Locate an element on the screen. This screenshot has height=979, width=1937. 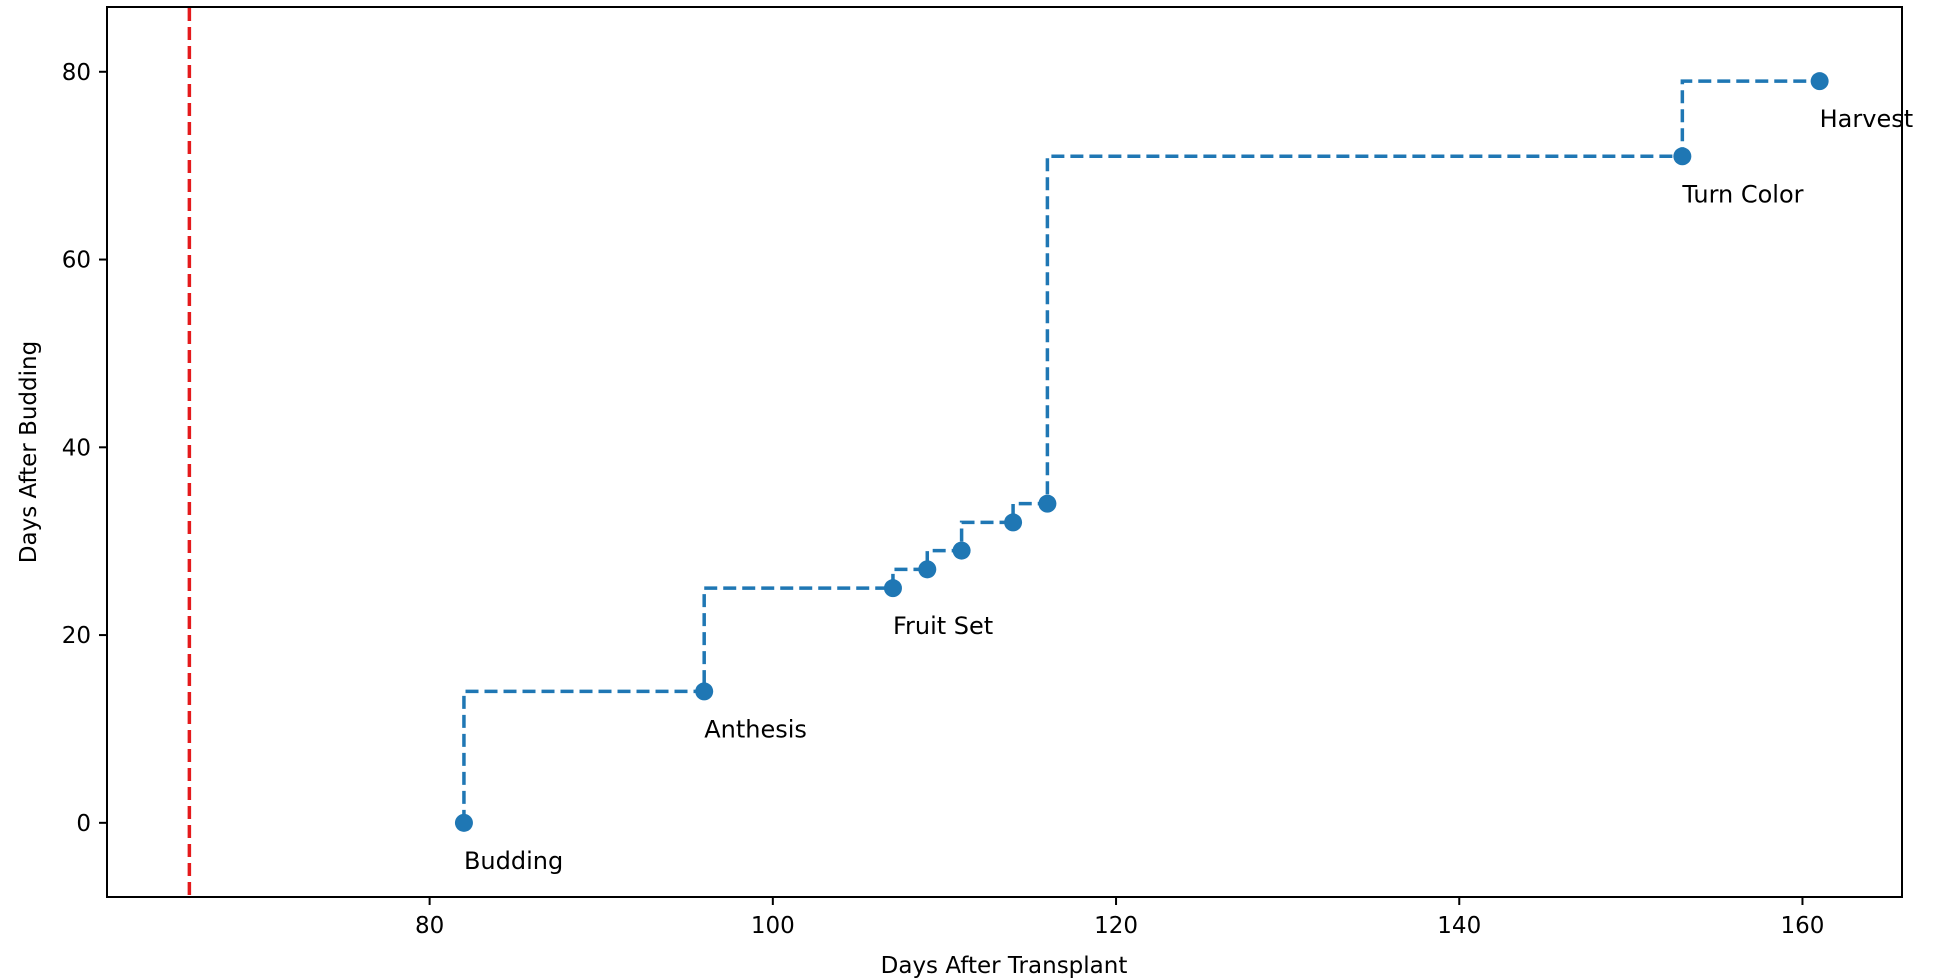
x-axis-title: Days After Transplant is located at coordinates (1004, 966).